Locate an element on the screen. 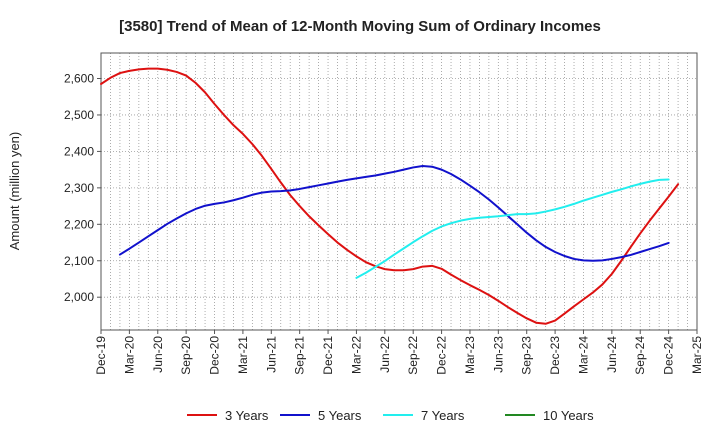 Image resolution: width=720 pixels, height=440 pixels. y-tick-label: 2,500 is located at coordinates (79, 115).